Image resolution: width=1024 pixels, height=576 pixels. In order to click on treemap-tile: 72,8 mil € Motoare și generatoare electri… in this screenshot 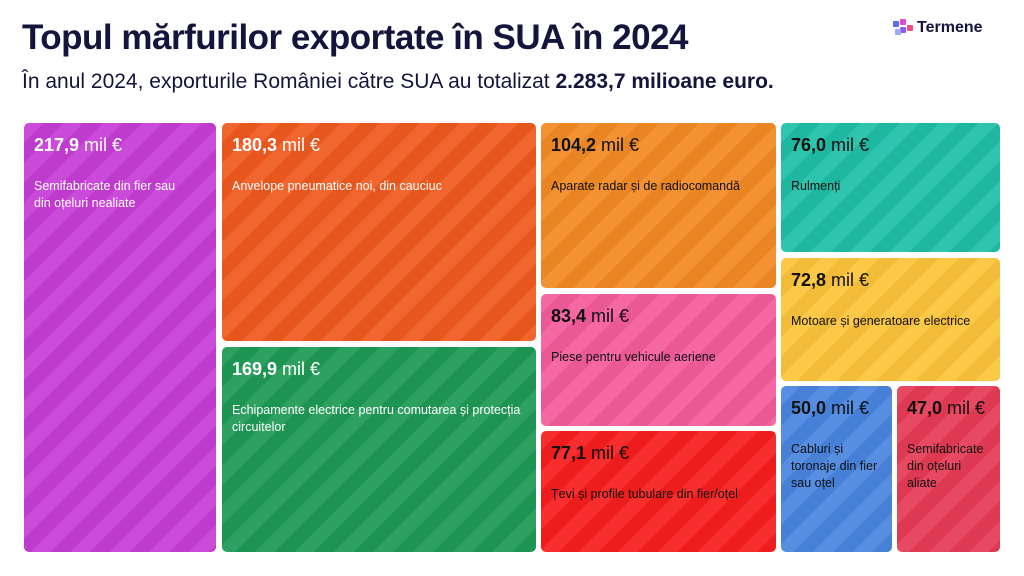, I will do `click(890, 319)`.